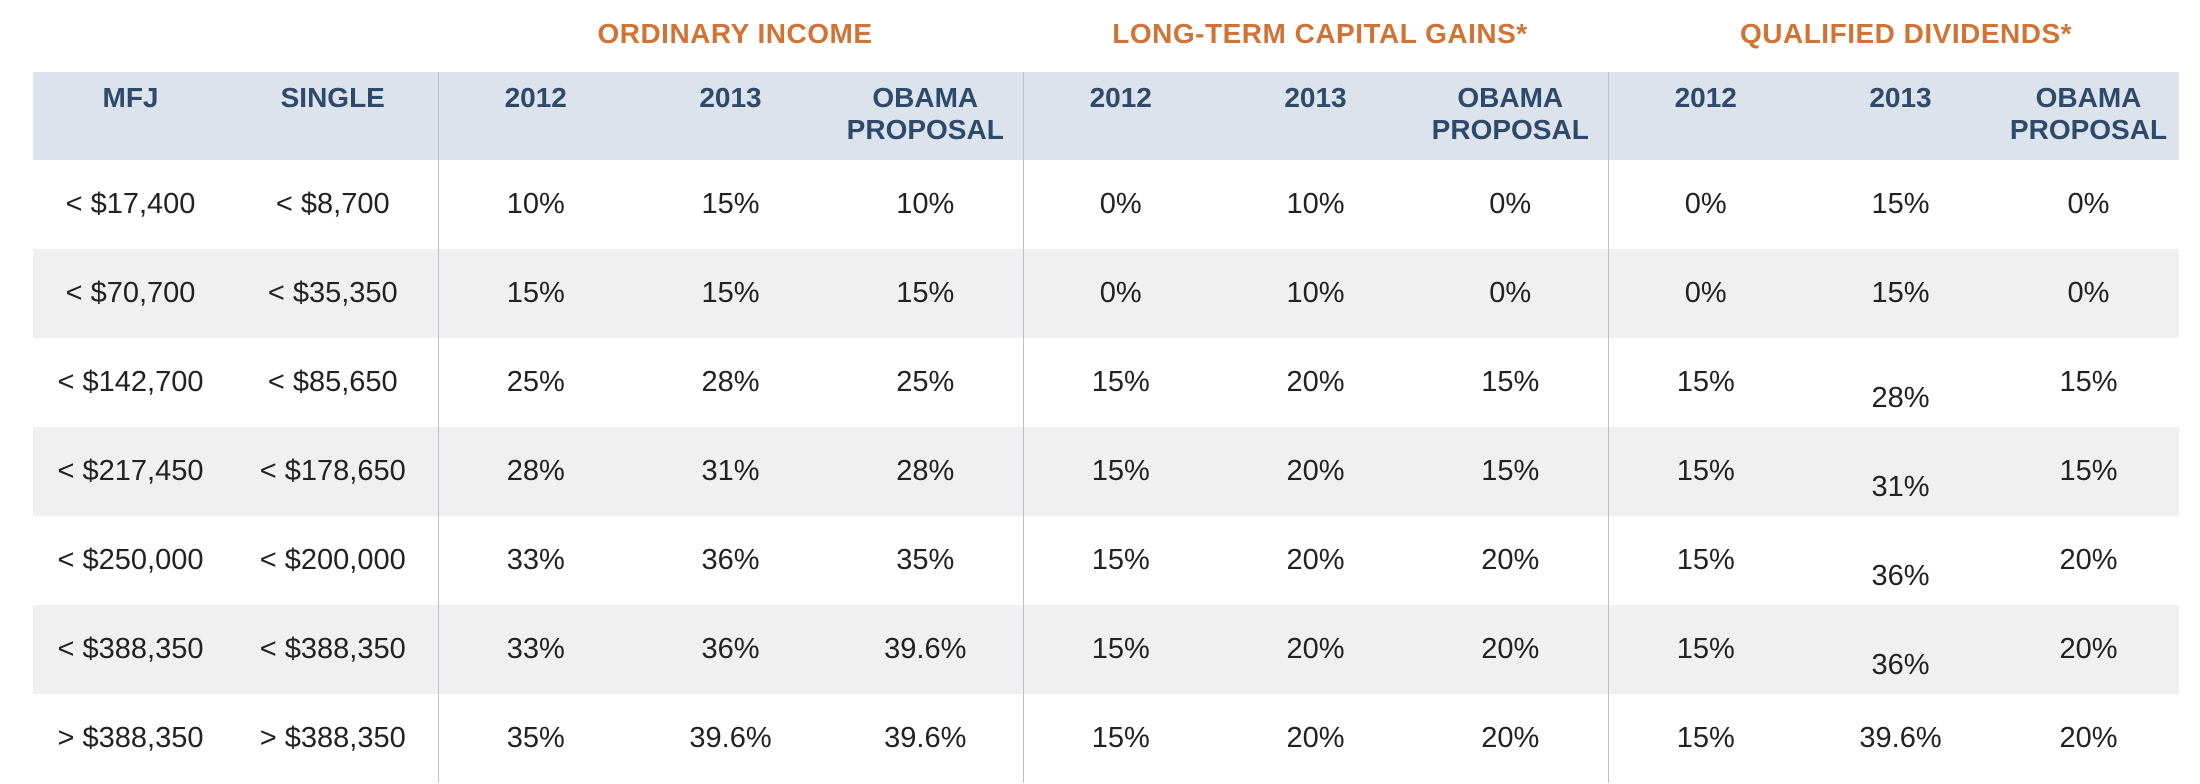  I want to click on column-header-single: SINGLE, so click(332, 97).